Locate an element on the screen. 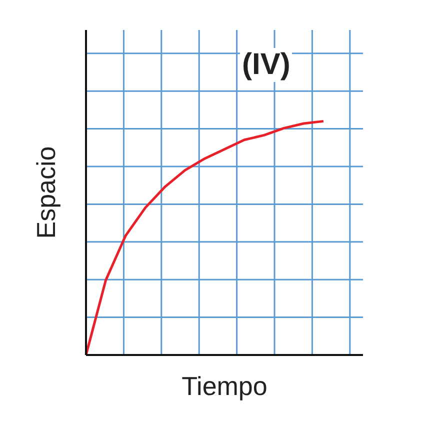  text: (IV) is located at coordinates (266, 65).